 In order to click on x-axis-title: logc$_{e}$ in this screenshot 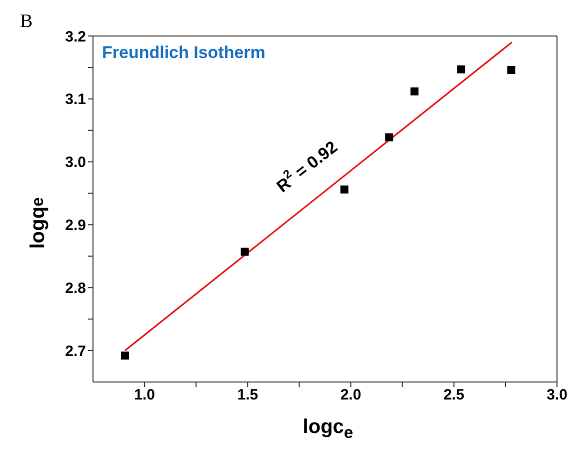, I will do `click(328, 429)`.